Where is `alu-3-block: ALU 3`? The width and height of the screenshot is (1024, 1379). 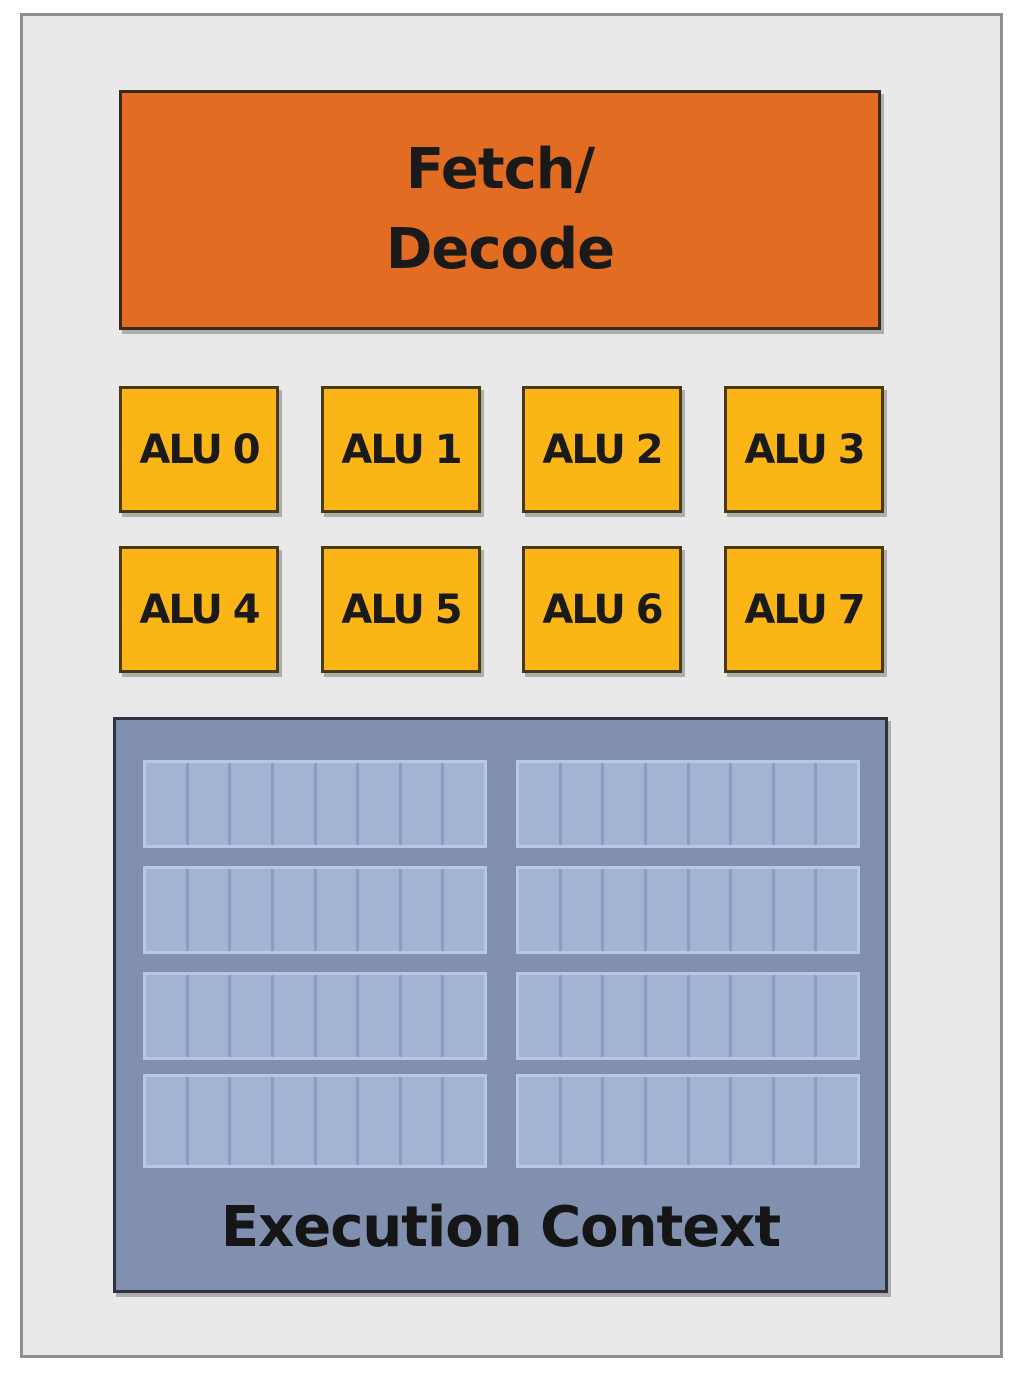 alu-3-block: ALU 3 is located at coordinates (804, 449).